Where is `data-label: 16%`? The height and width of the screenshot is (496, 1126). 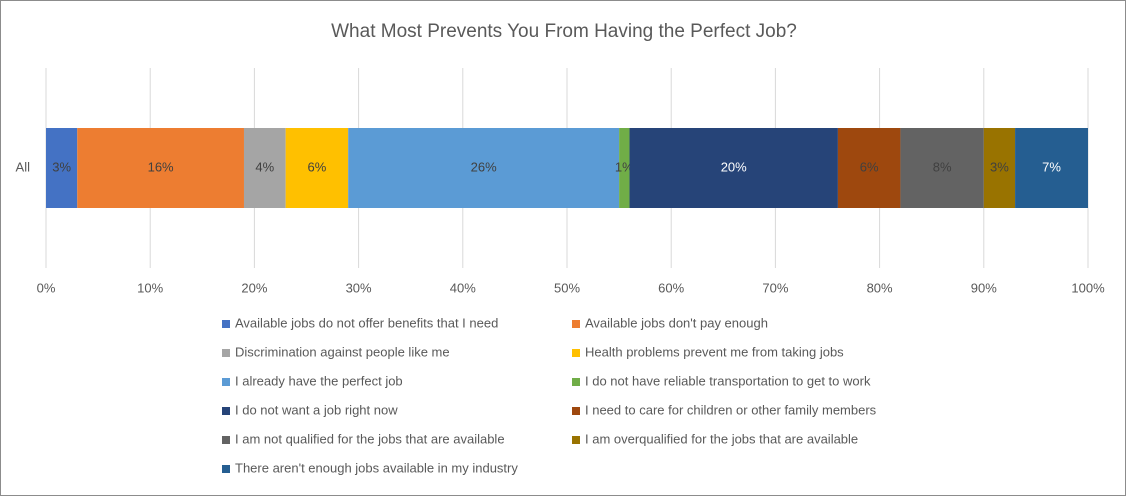
data-label: 16% is located at coordinates (161, 166).